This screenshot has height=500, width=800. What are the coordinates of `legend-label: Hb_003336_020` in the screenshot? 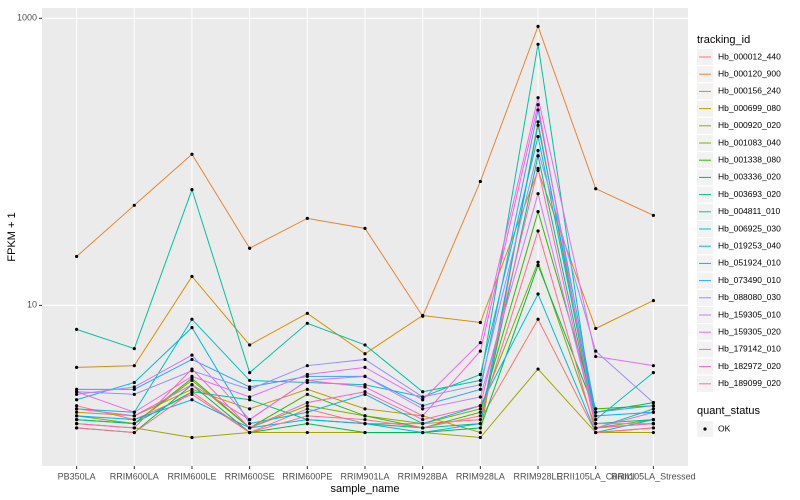 It's located at (749, 177).